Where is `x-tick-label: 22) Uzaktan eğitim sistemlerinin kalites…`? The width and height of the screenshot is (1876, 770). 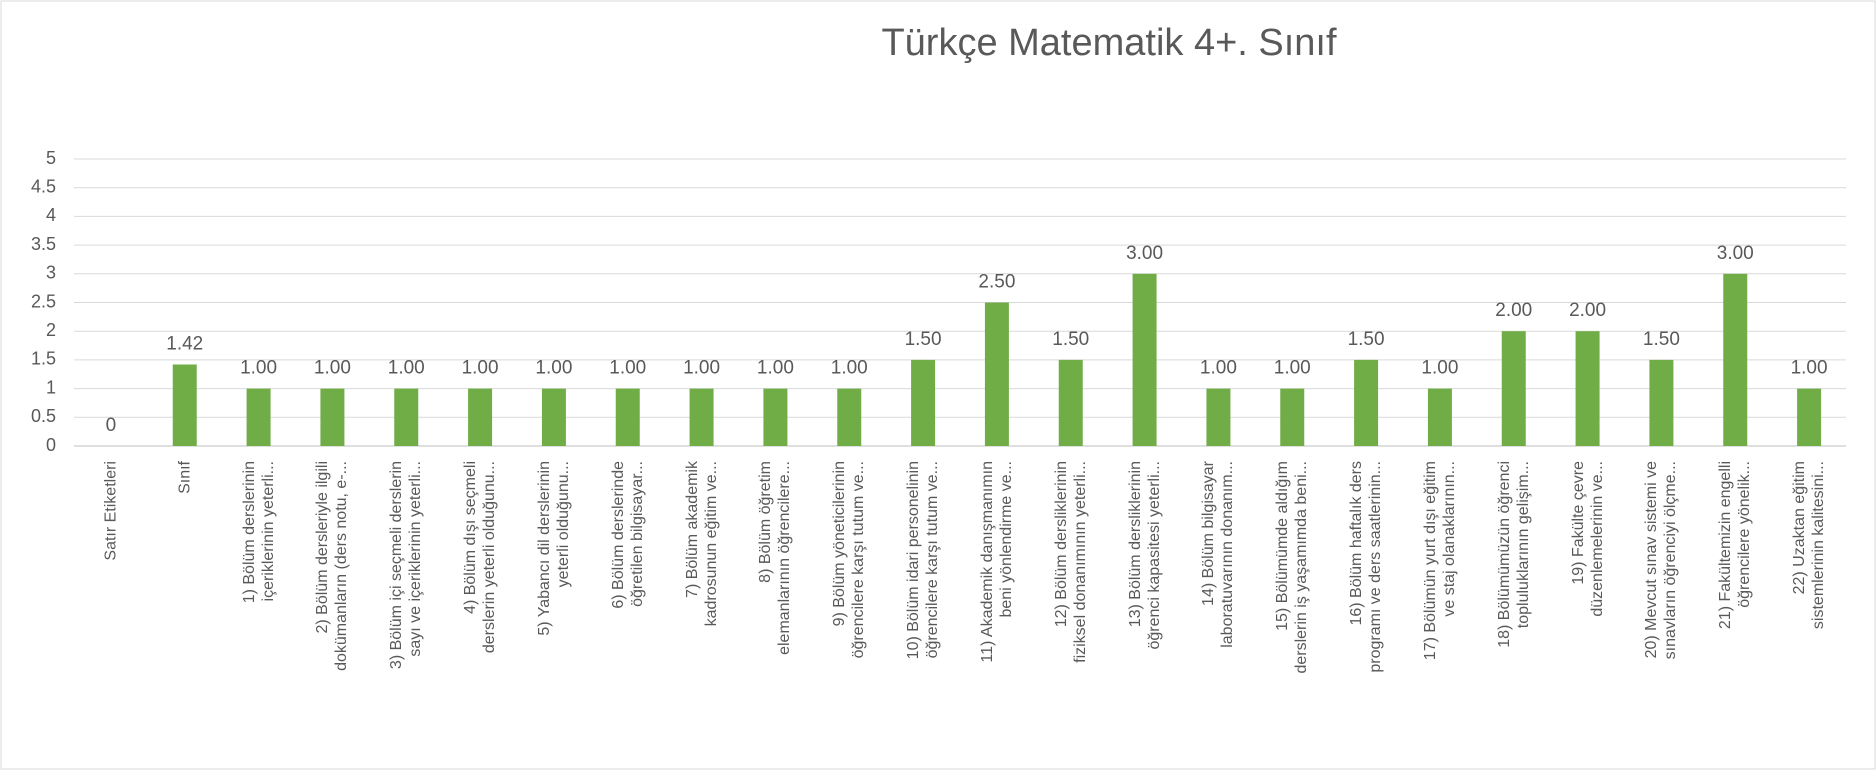 x-tick-label: 22) Uzaktan eğitim sistemlerinin kalites… is located at coordinates (1809, 545).